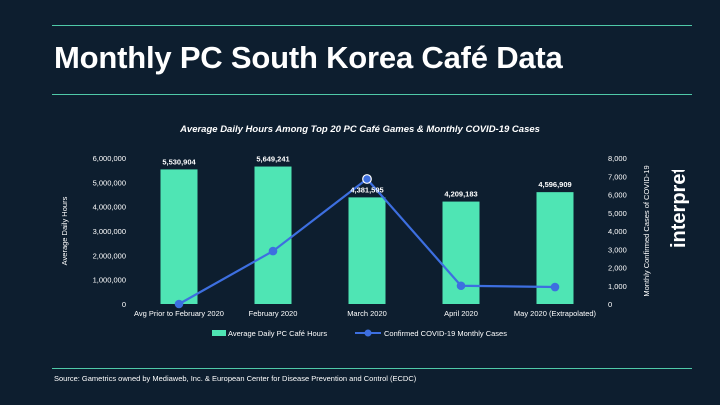  I want to click on y2-axis-title: Monthly Confirmed Cases of COVID-19, so click(646, 230).